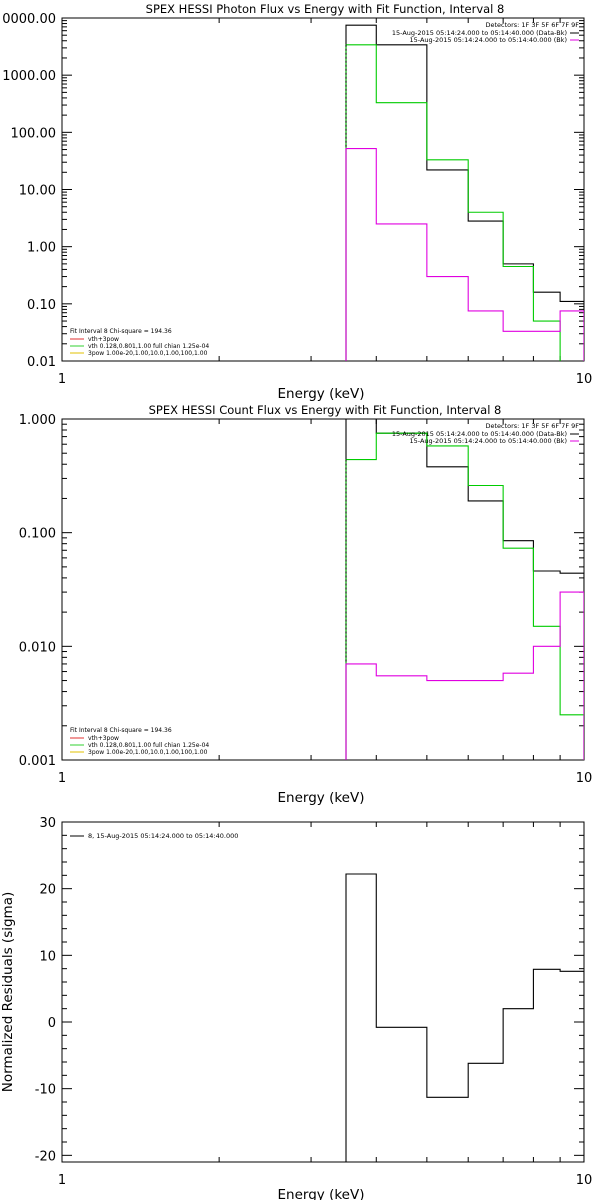  What do you see at coordinates (8, 992) in the screenshot?
I see `y-axis-label: Normalized Residuals (sigma)` at bounding box center [8, 992].